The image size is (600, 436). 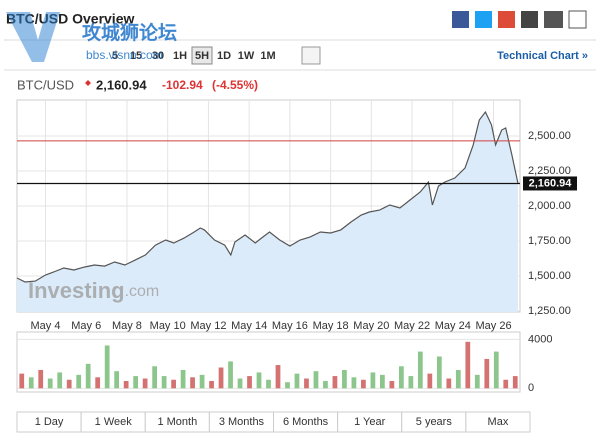 I want to click on x-tick-label: May 8, so click(x=127, y=326).